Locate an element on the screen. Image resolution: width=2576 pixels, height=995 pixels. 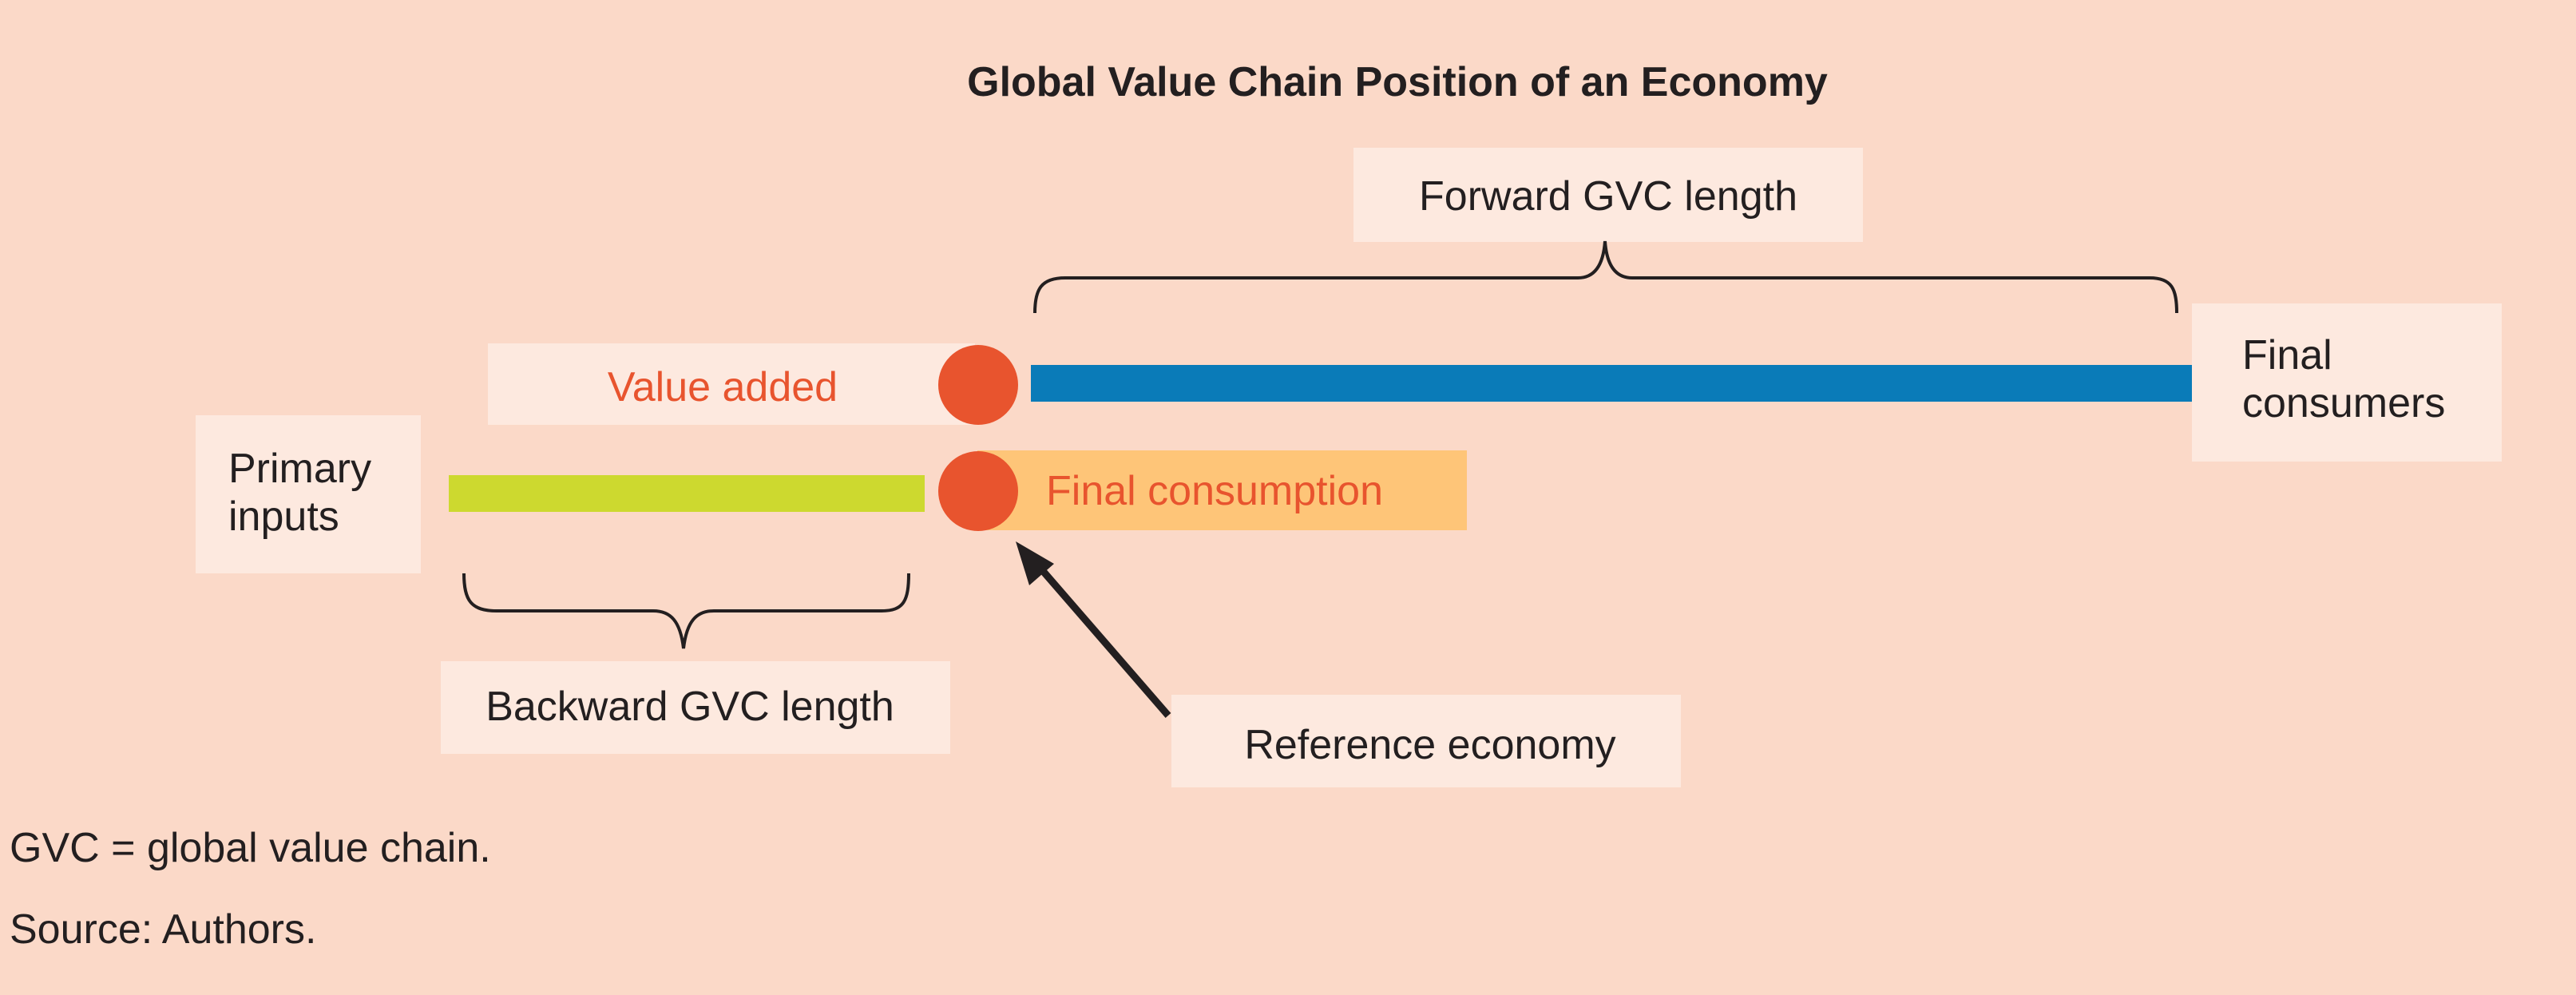
forward-length-label: Forward GVC length is located at coordinates (1608, 196).